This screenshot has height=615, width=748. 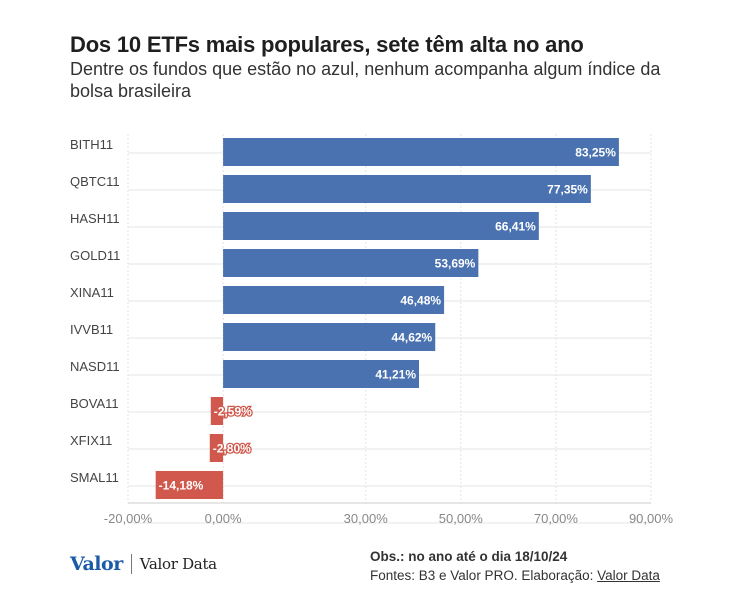 What do you see at coordinates (395, 375) in the screenshot?
I see `value-label: 41,21%` at bounding box center [395, 375].